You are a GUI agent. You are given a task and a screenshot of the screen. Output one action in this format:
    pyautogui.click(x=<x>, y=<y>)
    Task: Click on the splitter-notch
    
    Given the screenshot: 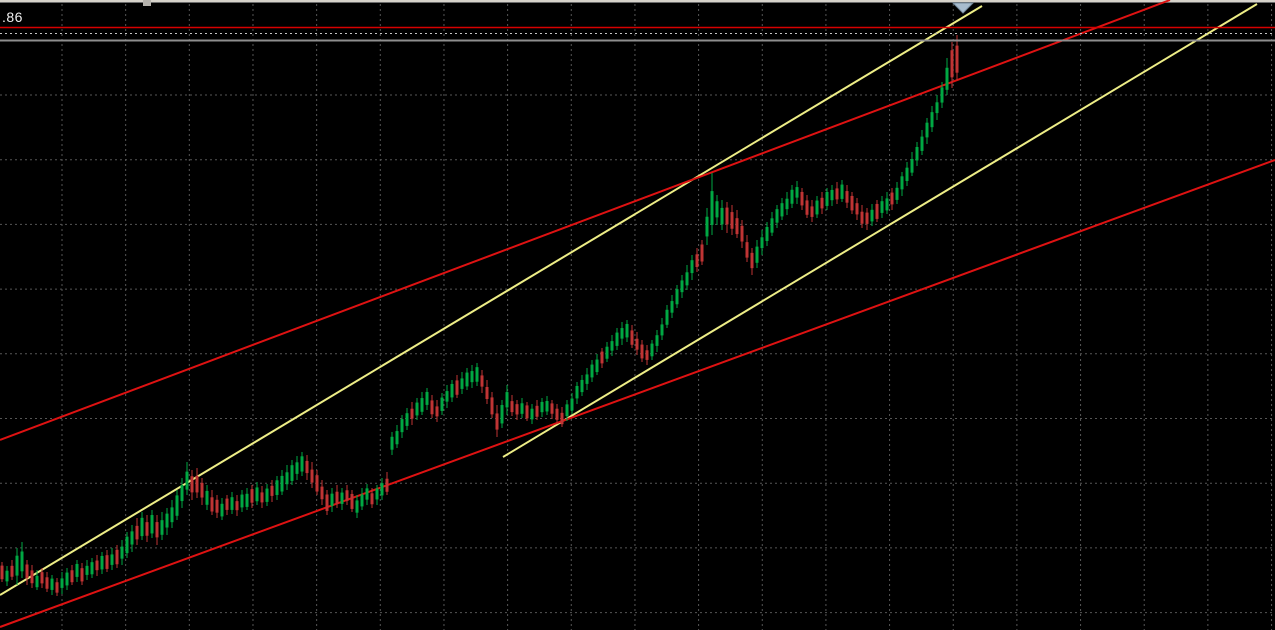 What is the action you would take?
    pyautogui.click(x=147, y=3)
    